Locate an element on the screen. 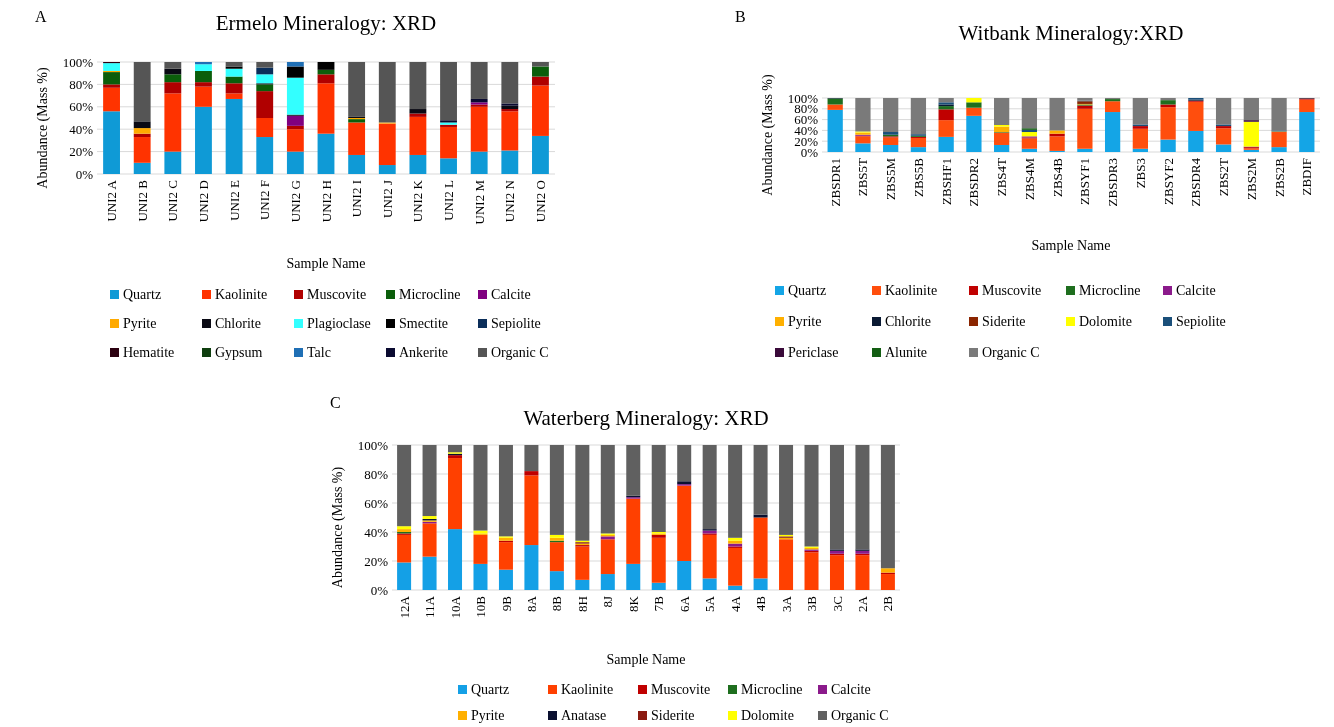 Image resolution: width=1334 pixels, height=727 pixels. legend-label: Dolomite is located at coordinates (767, 715).